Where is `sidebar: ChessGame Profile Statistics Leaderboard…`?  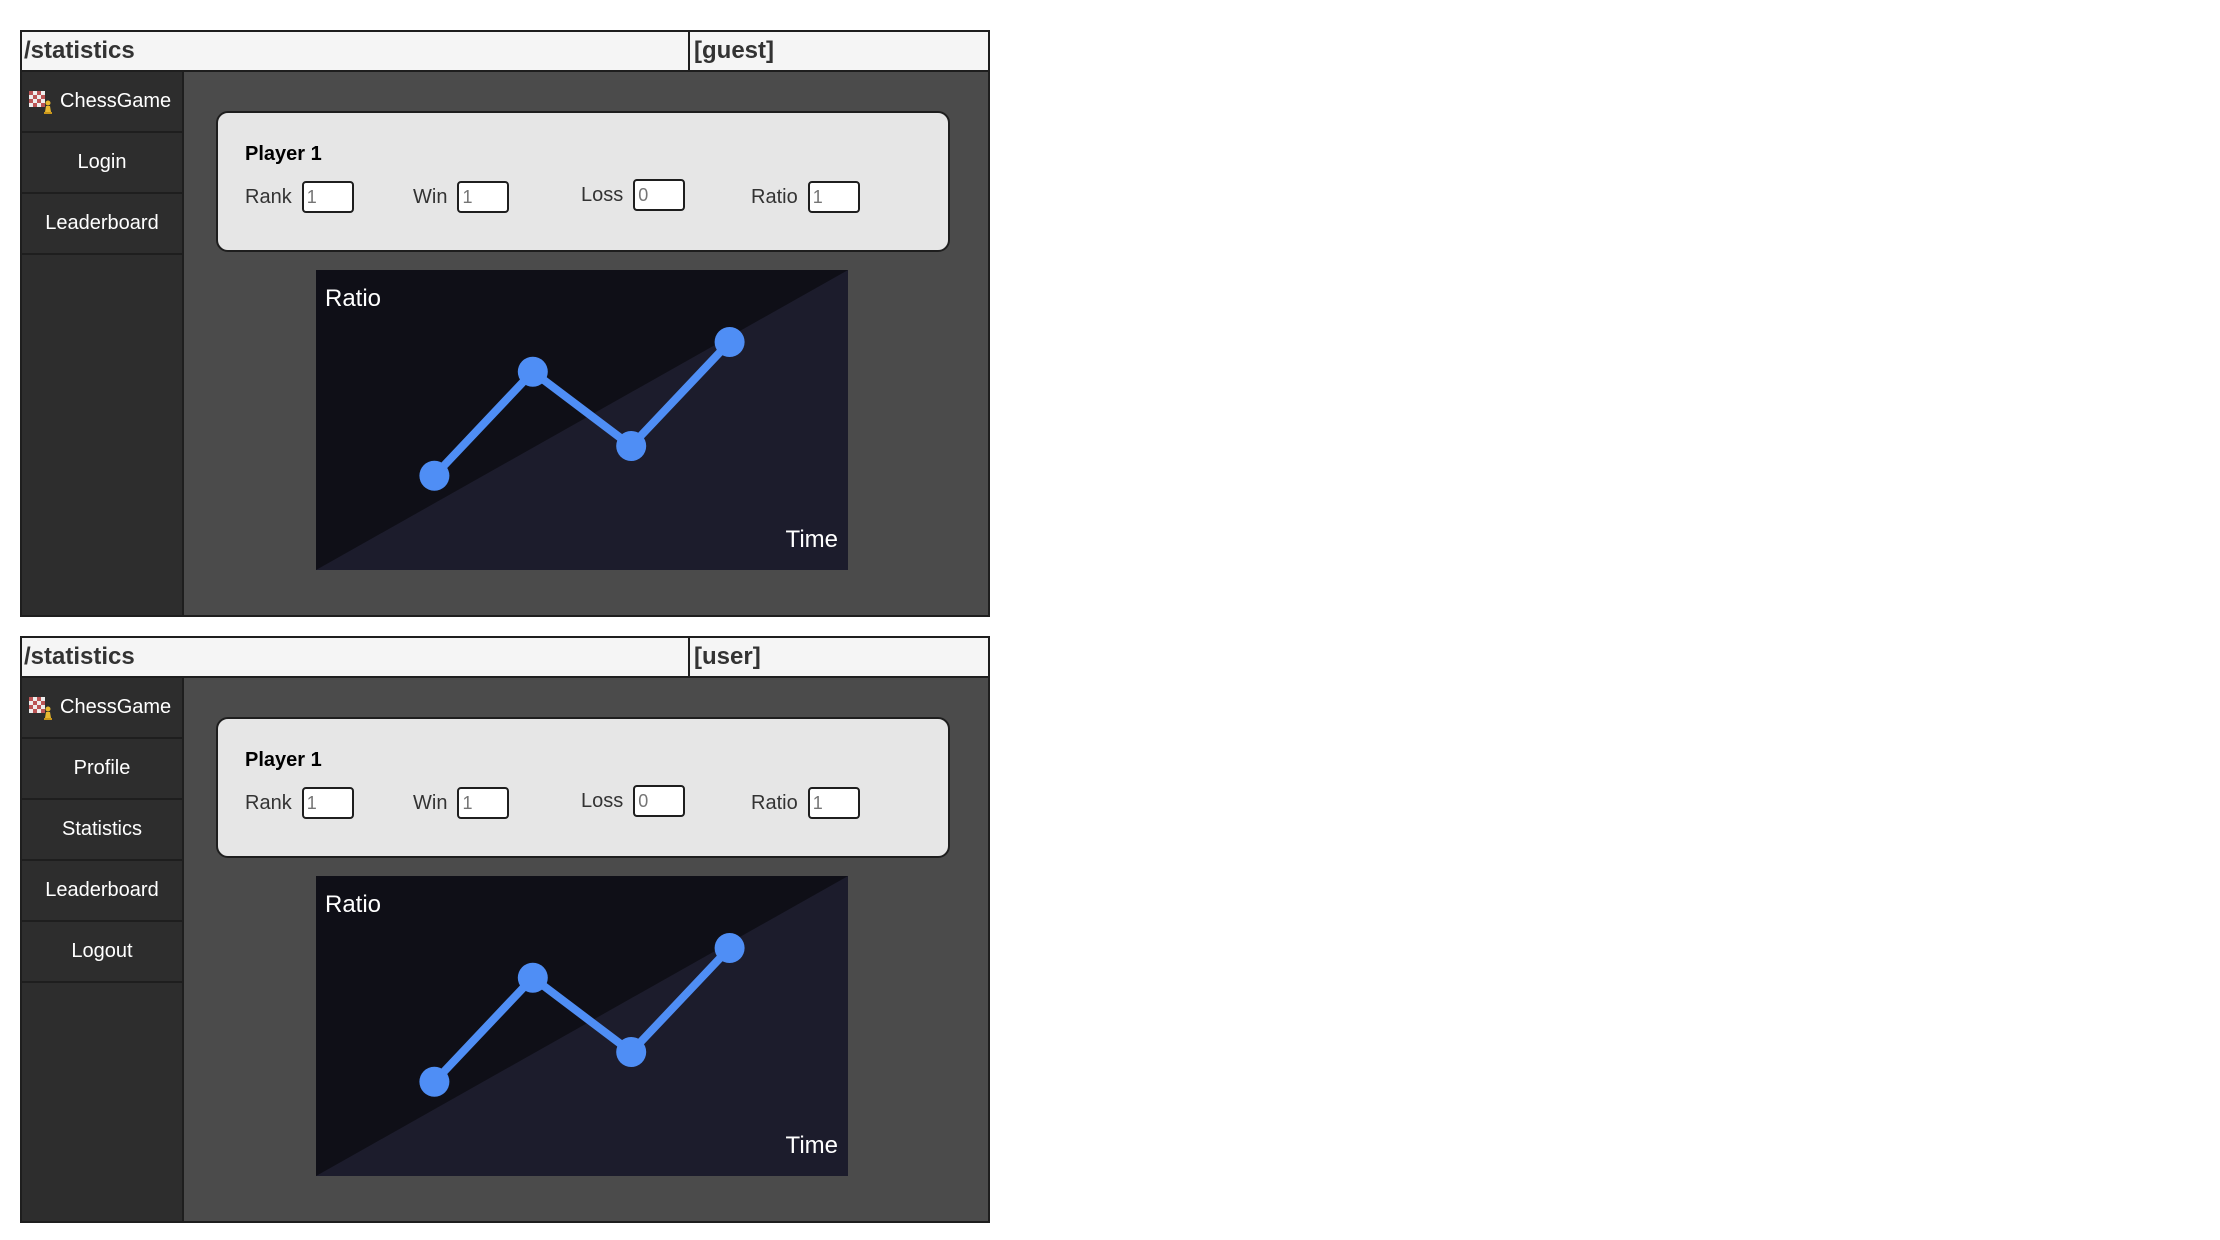
sidebar: ChessGame Profile Statistics Leaderboard… is located at coordinates (103, 949).